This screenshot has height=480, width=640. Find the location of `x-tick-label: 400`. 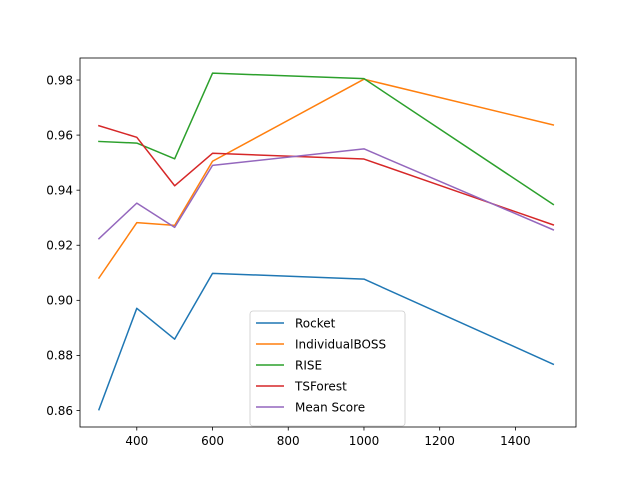

x-tick-label: 400 is located at coordinates (136, 441).